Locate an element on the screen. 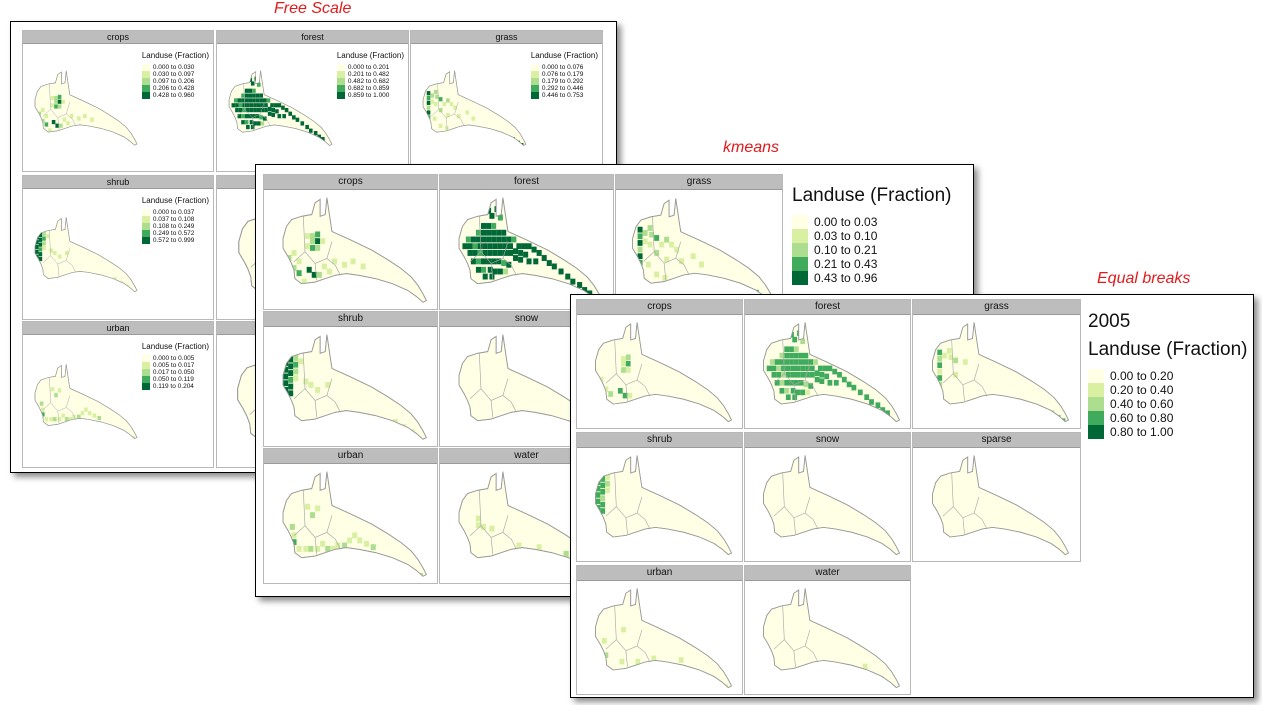 The height and width of the screenshot is (705, 1262). panel-strip-label: forest is located at coordinates (827, 307).